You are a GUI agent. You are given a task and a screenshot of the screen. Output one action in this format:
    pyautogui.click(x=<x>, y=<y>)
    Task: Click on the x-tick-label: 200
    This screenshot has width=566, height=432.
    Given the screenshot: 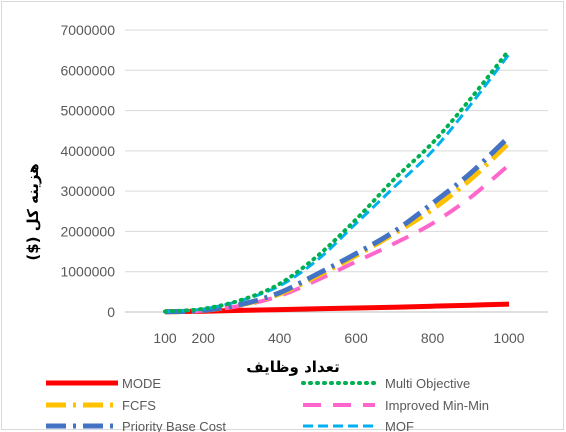 What is the action you would take?
    pyautogui.click(x=204, y=338)
    